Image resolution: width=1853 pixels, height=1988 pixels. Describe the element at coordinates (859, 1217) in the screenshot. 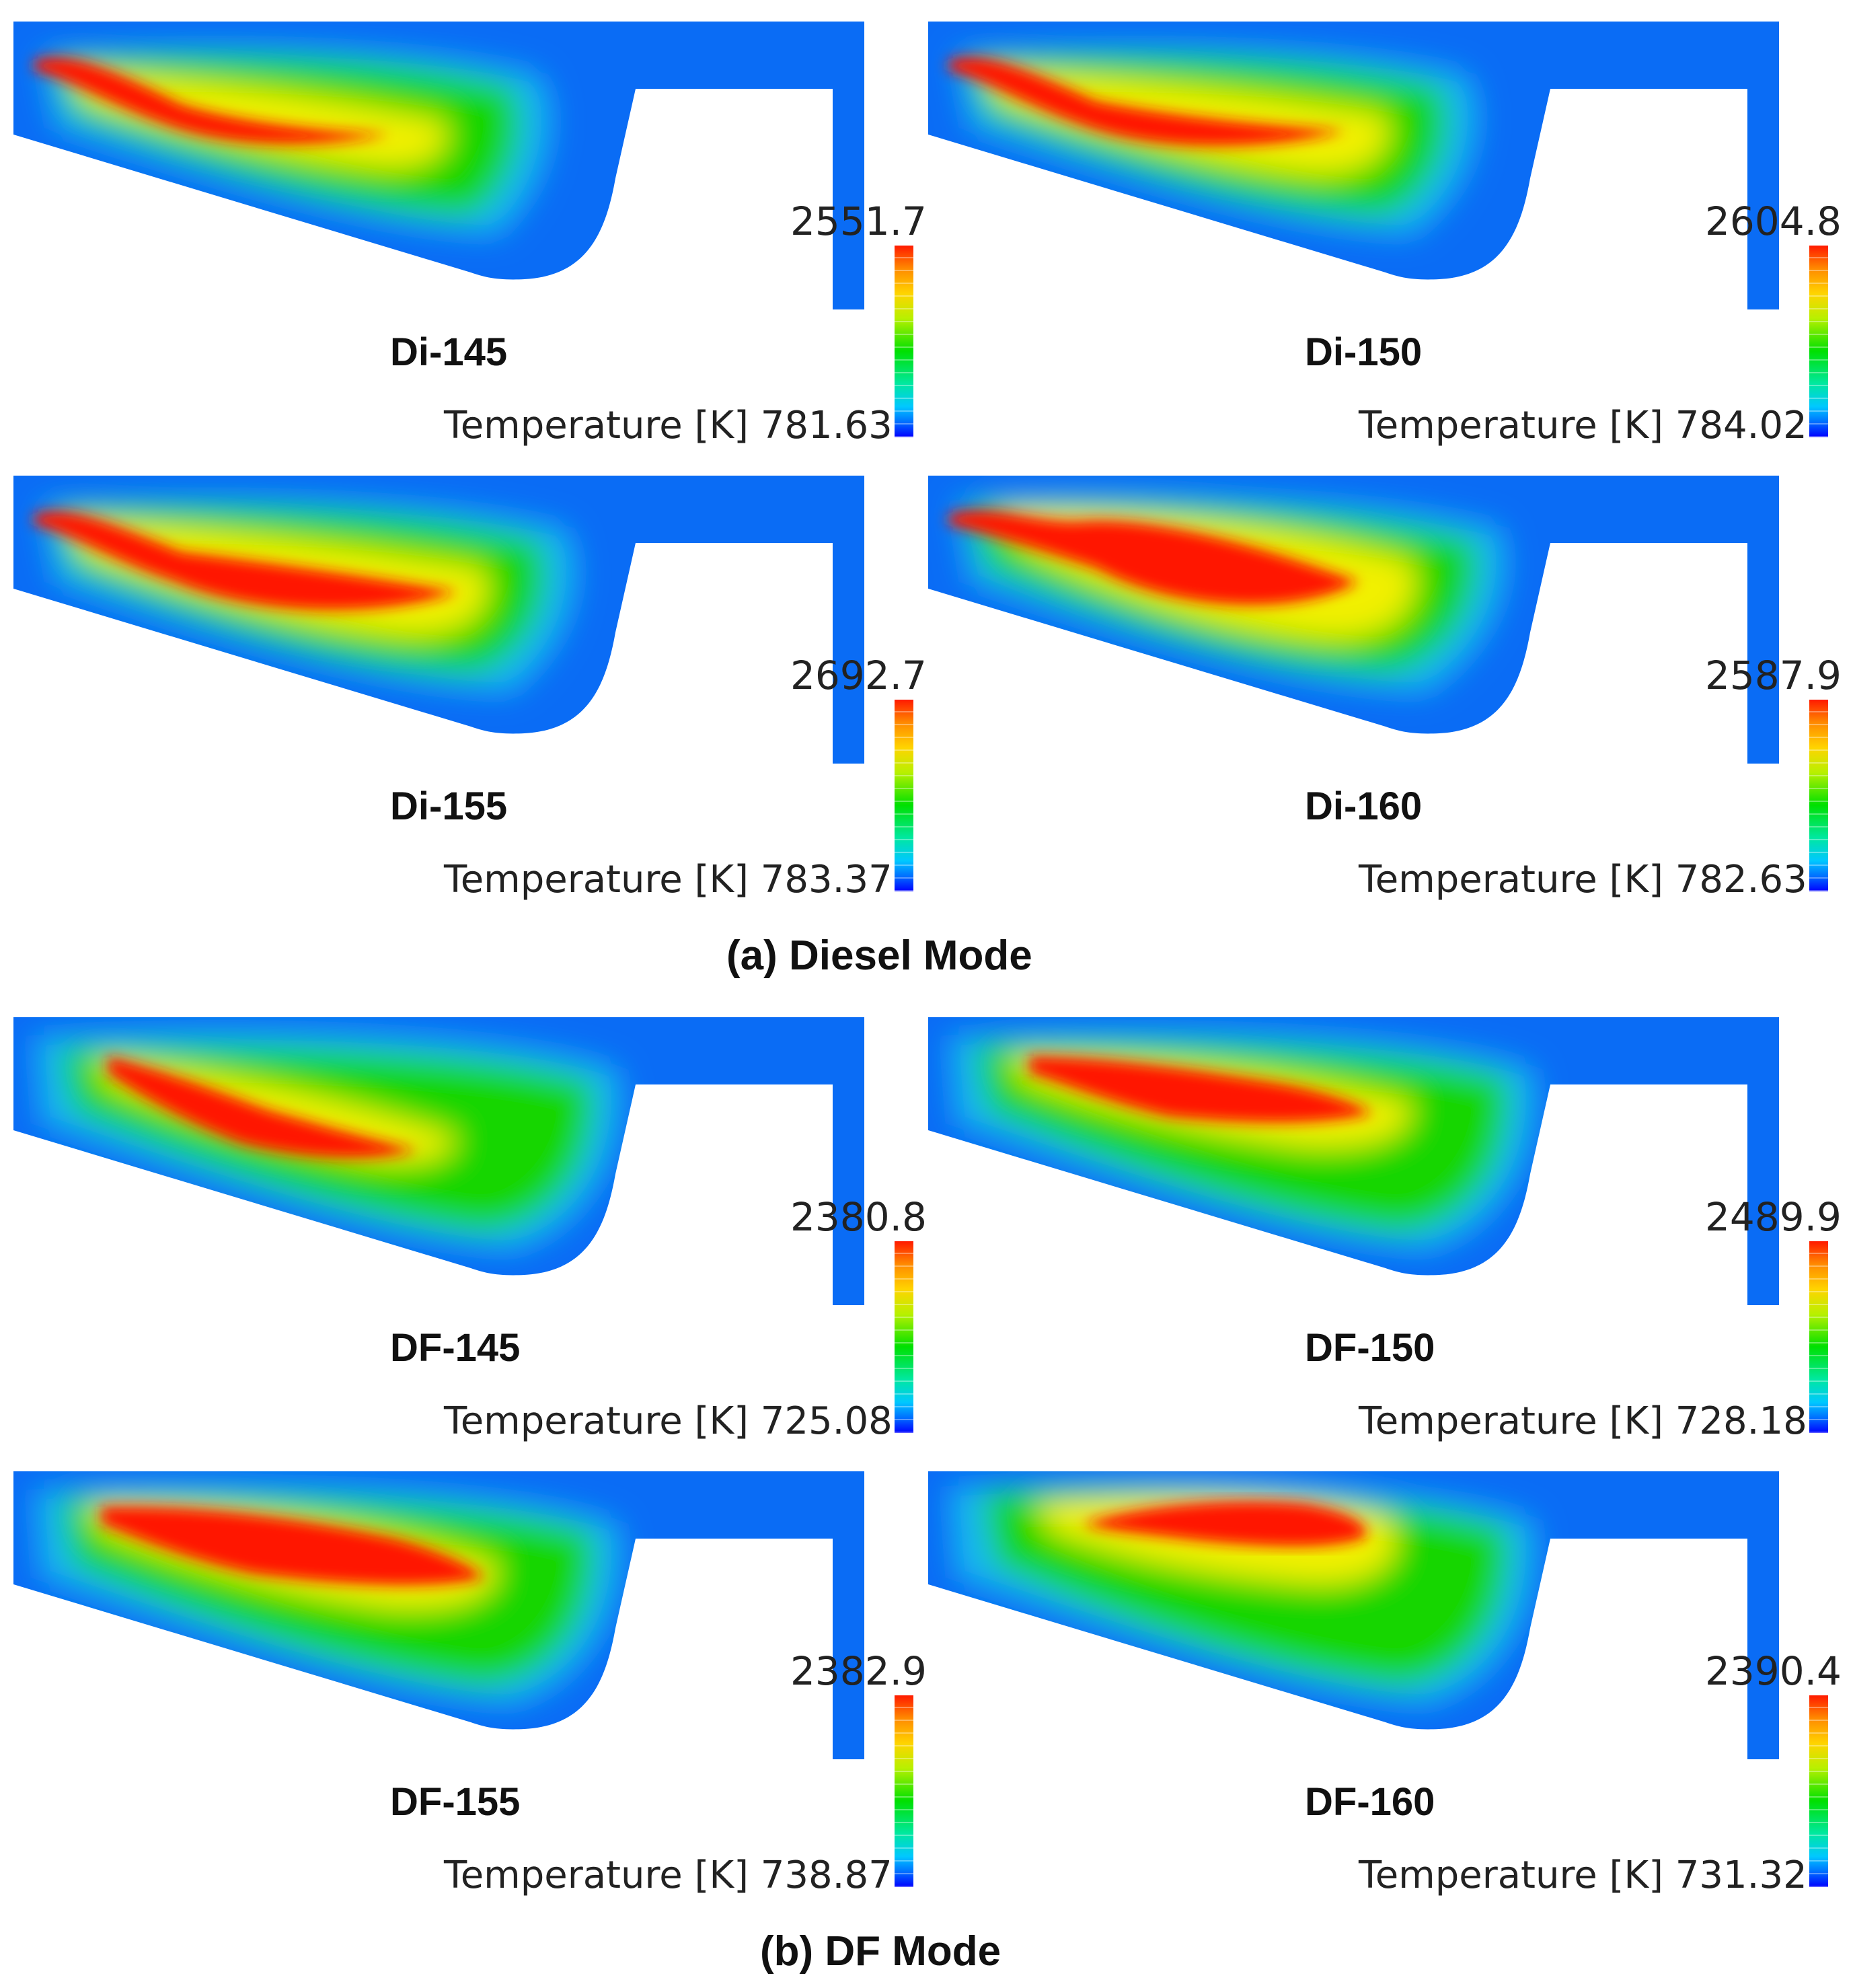

I see `legend-max-value: 2380.8` at that location.